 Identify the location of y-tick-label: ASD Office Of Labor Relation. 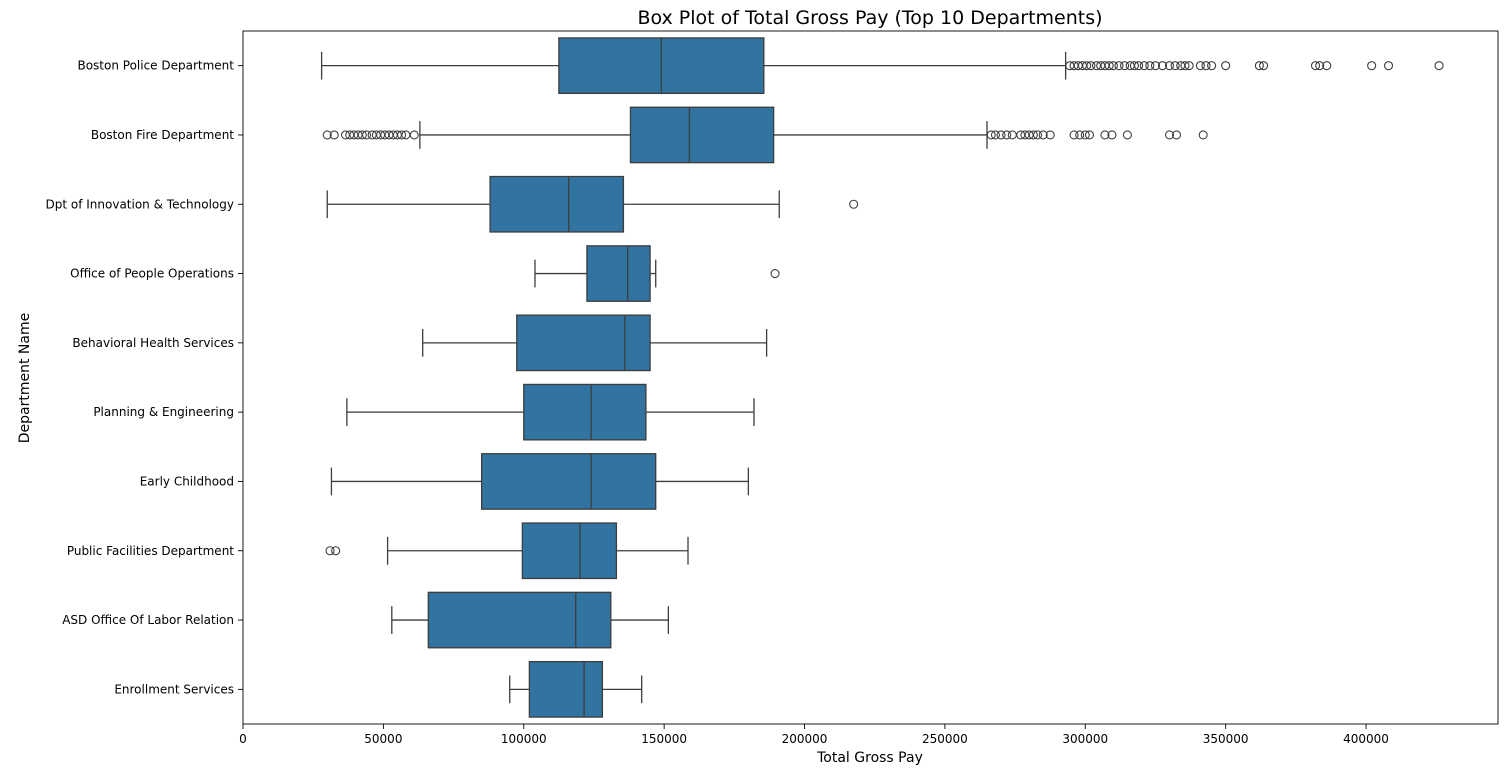
(148, 620).